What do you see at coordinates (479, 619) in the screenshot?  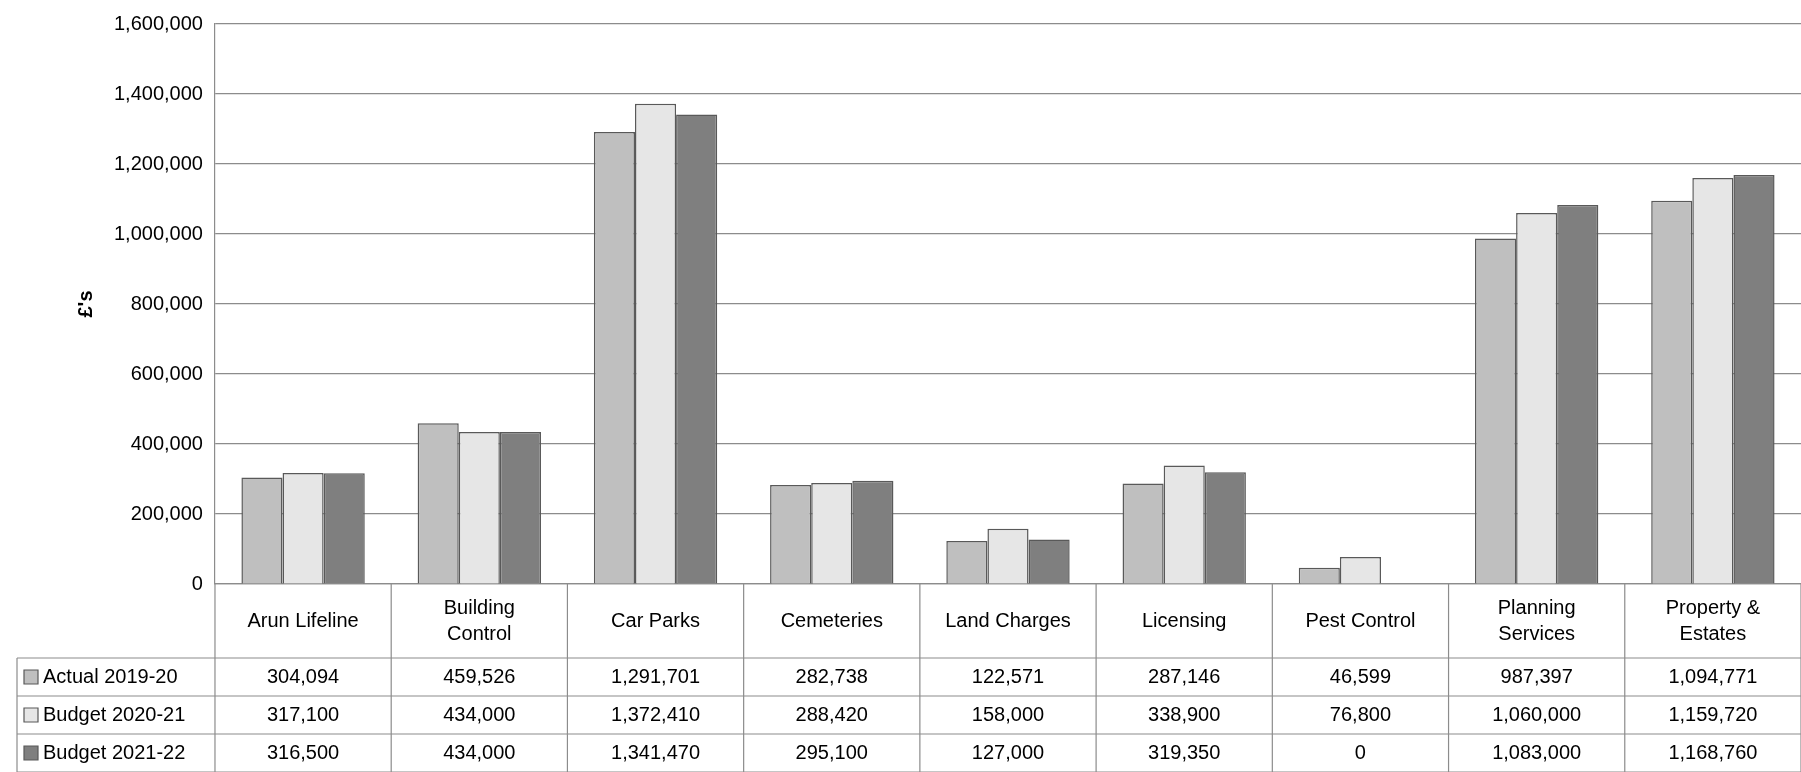 I see `x-tick-label: Building Control` at bounding box center [479, 619].